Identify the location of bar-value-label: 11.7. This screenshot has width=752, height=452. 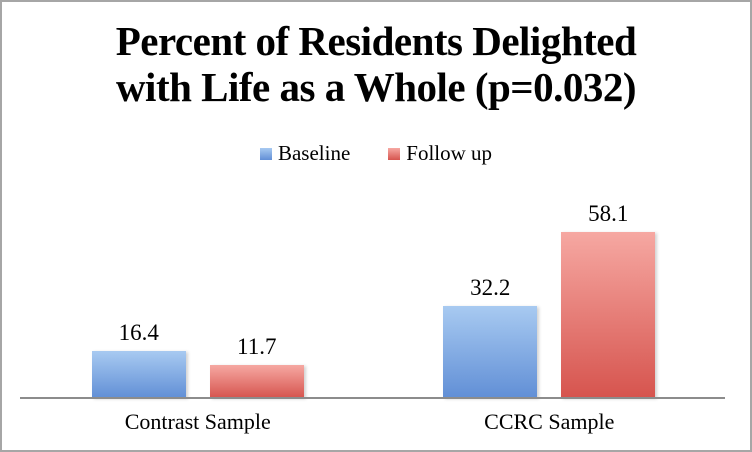
(257, 346).